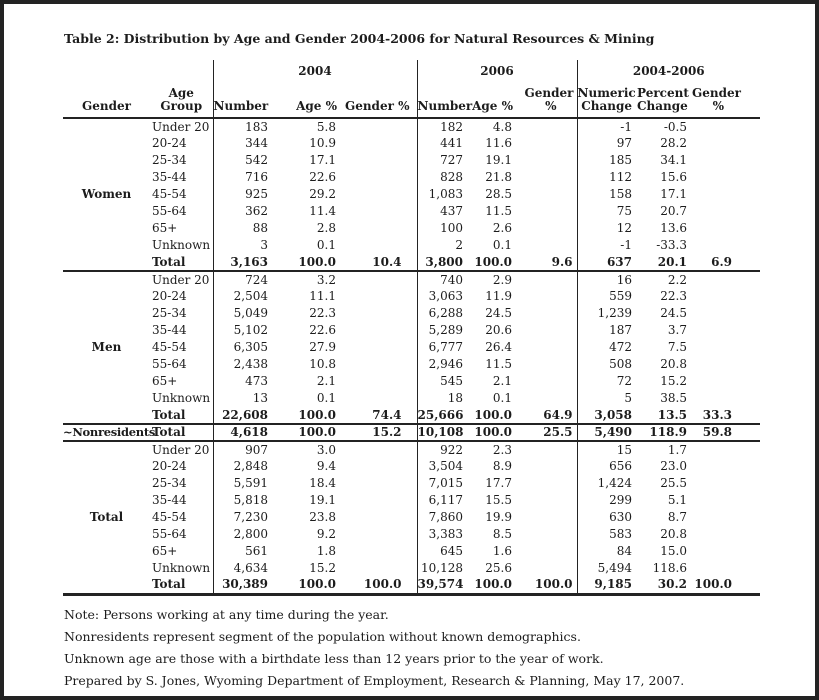 Image resolution: width=819 pixels, height=700 pixels. I want to click on cell-age-pct-2006: 8.9, so click(502, 466).